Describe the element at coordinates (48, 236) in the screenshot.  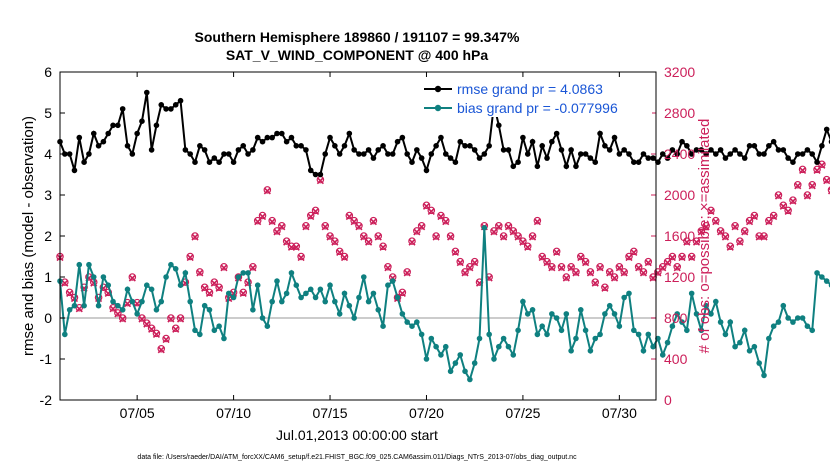
I see `y-tick-label: 2` at that location.